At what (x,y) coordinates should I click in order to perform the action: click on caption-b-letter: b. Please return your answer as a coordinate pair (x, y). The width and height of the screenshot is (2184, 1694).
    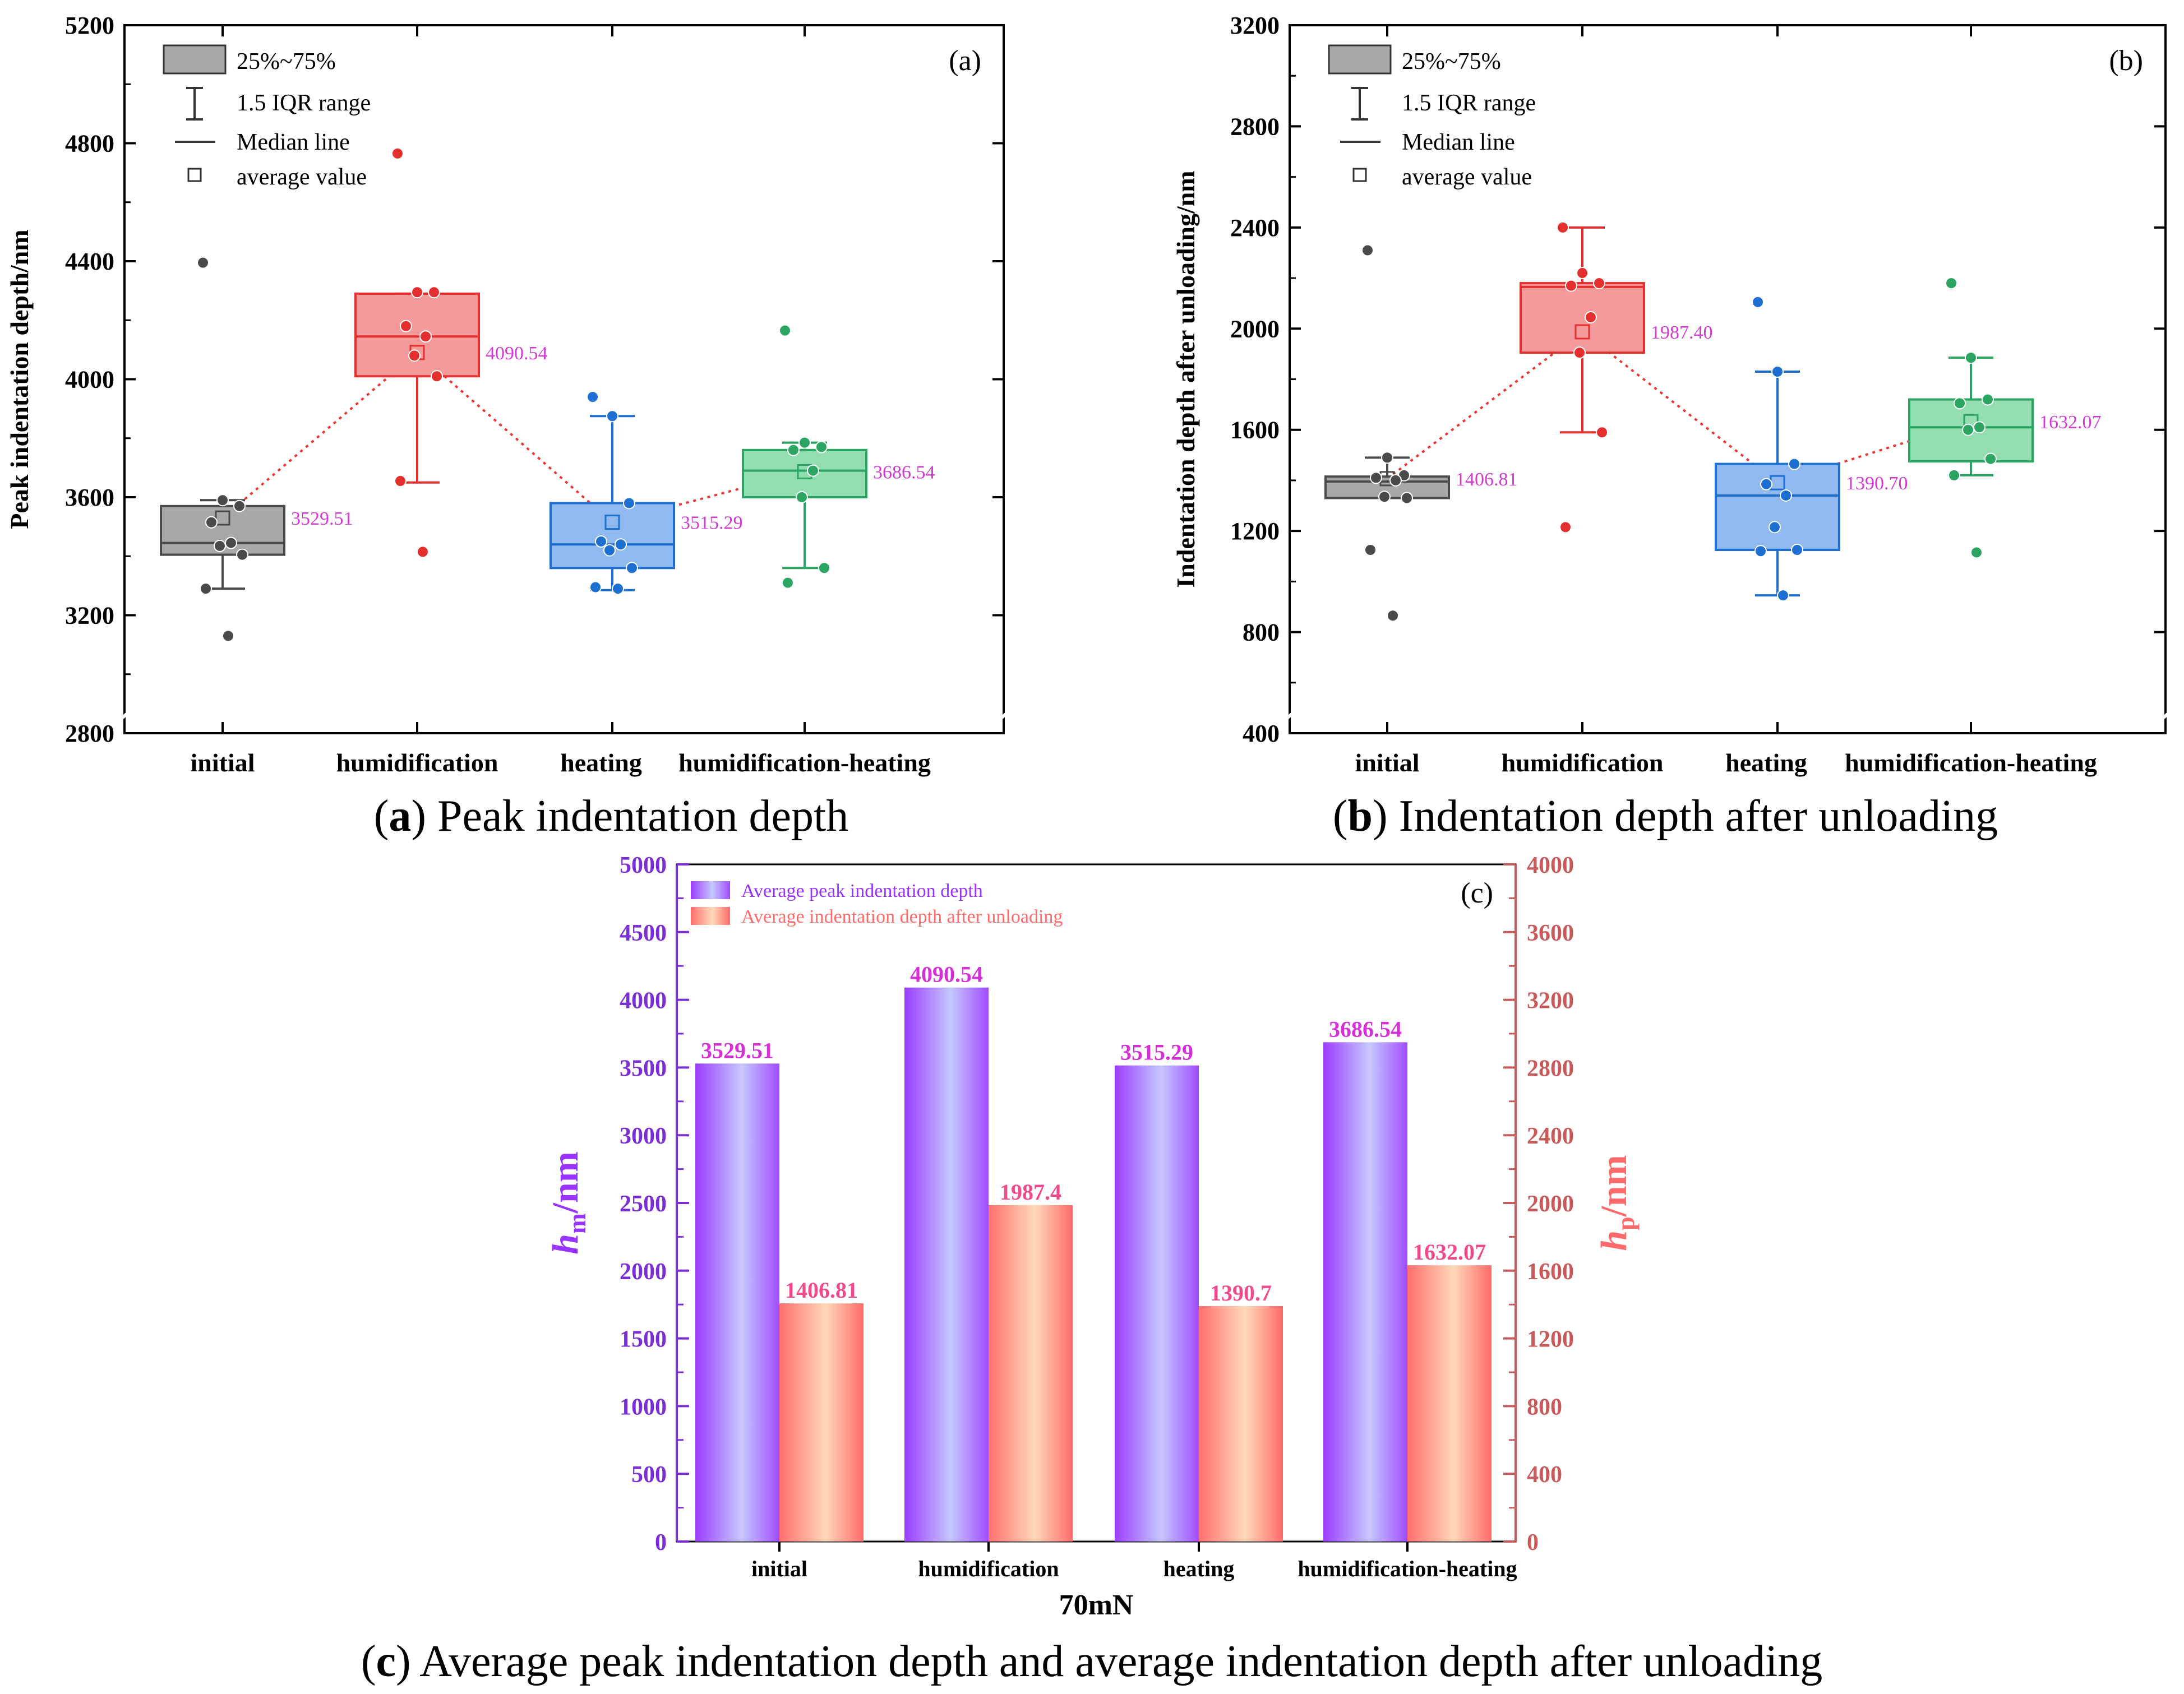
    Looking at the image, I should click on (1360, 816).